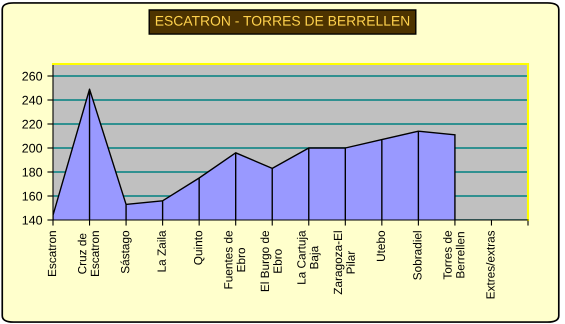 The image size is (565, 324). I want to click on x-tick-label: Escatron, so click(52, 253).